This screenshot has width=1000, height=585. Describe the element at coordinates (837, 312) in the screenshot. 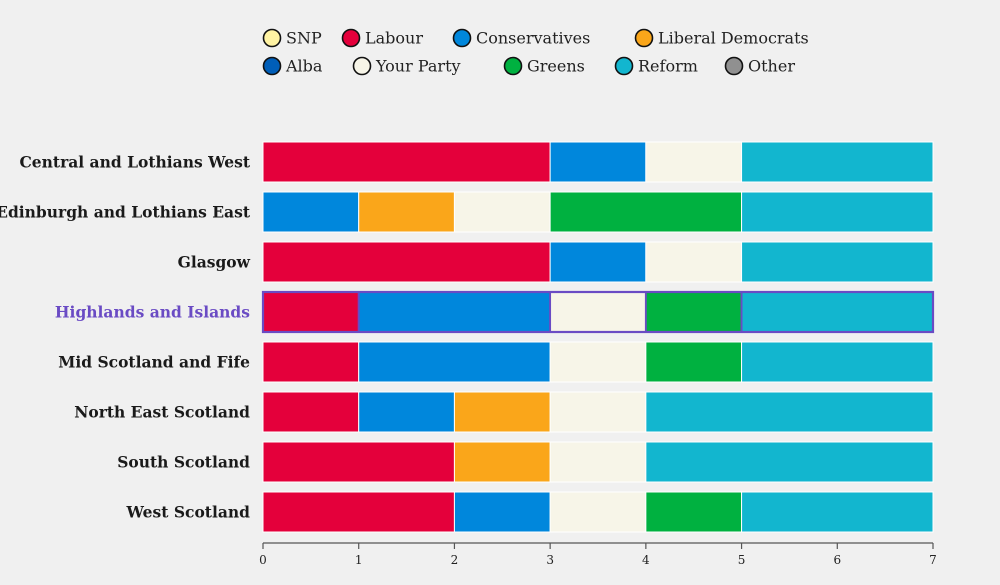

I see `bar-segment-highlands-and-islands-reform` at that location.